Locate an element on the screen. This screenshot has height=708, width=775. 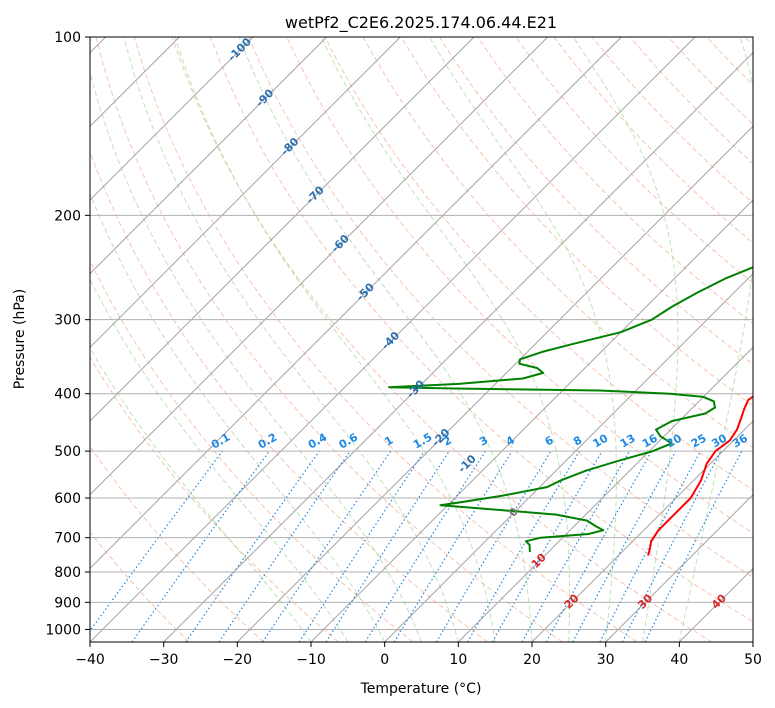
y-tick-label: 300 is located at coordinates (67, 321).